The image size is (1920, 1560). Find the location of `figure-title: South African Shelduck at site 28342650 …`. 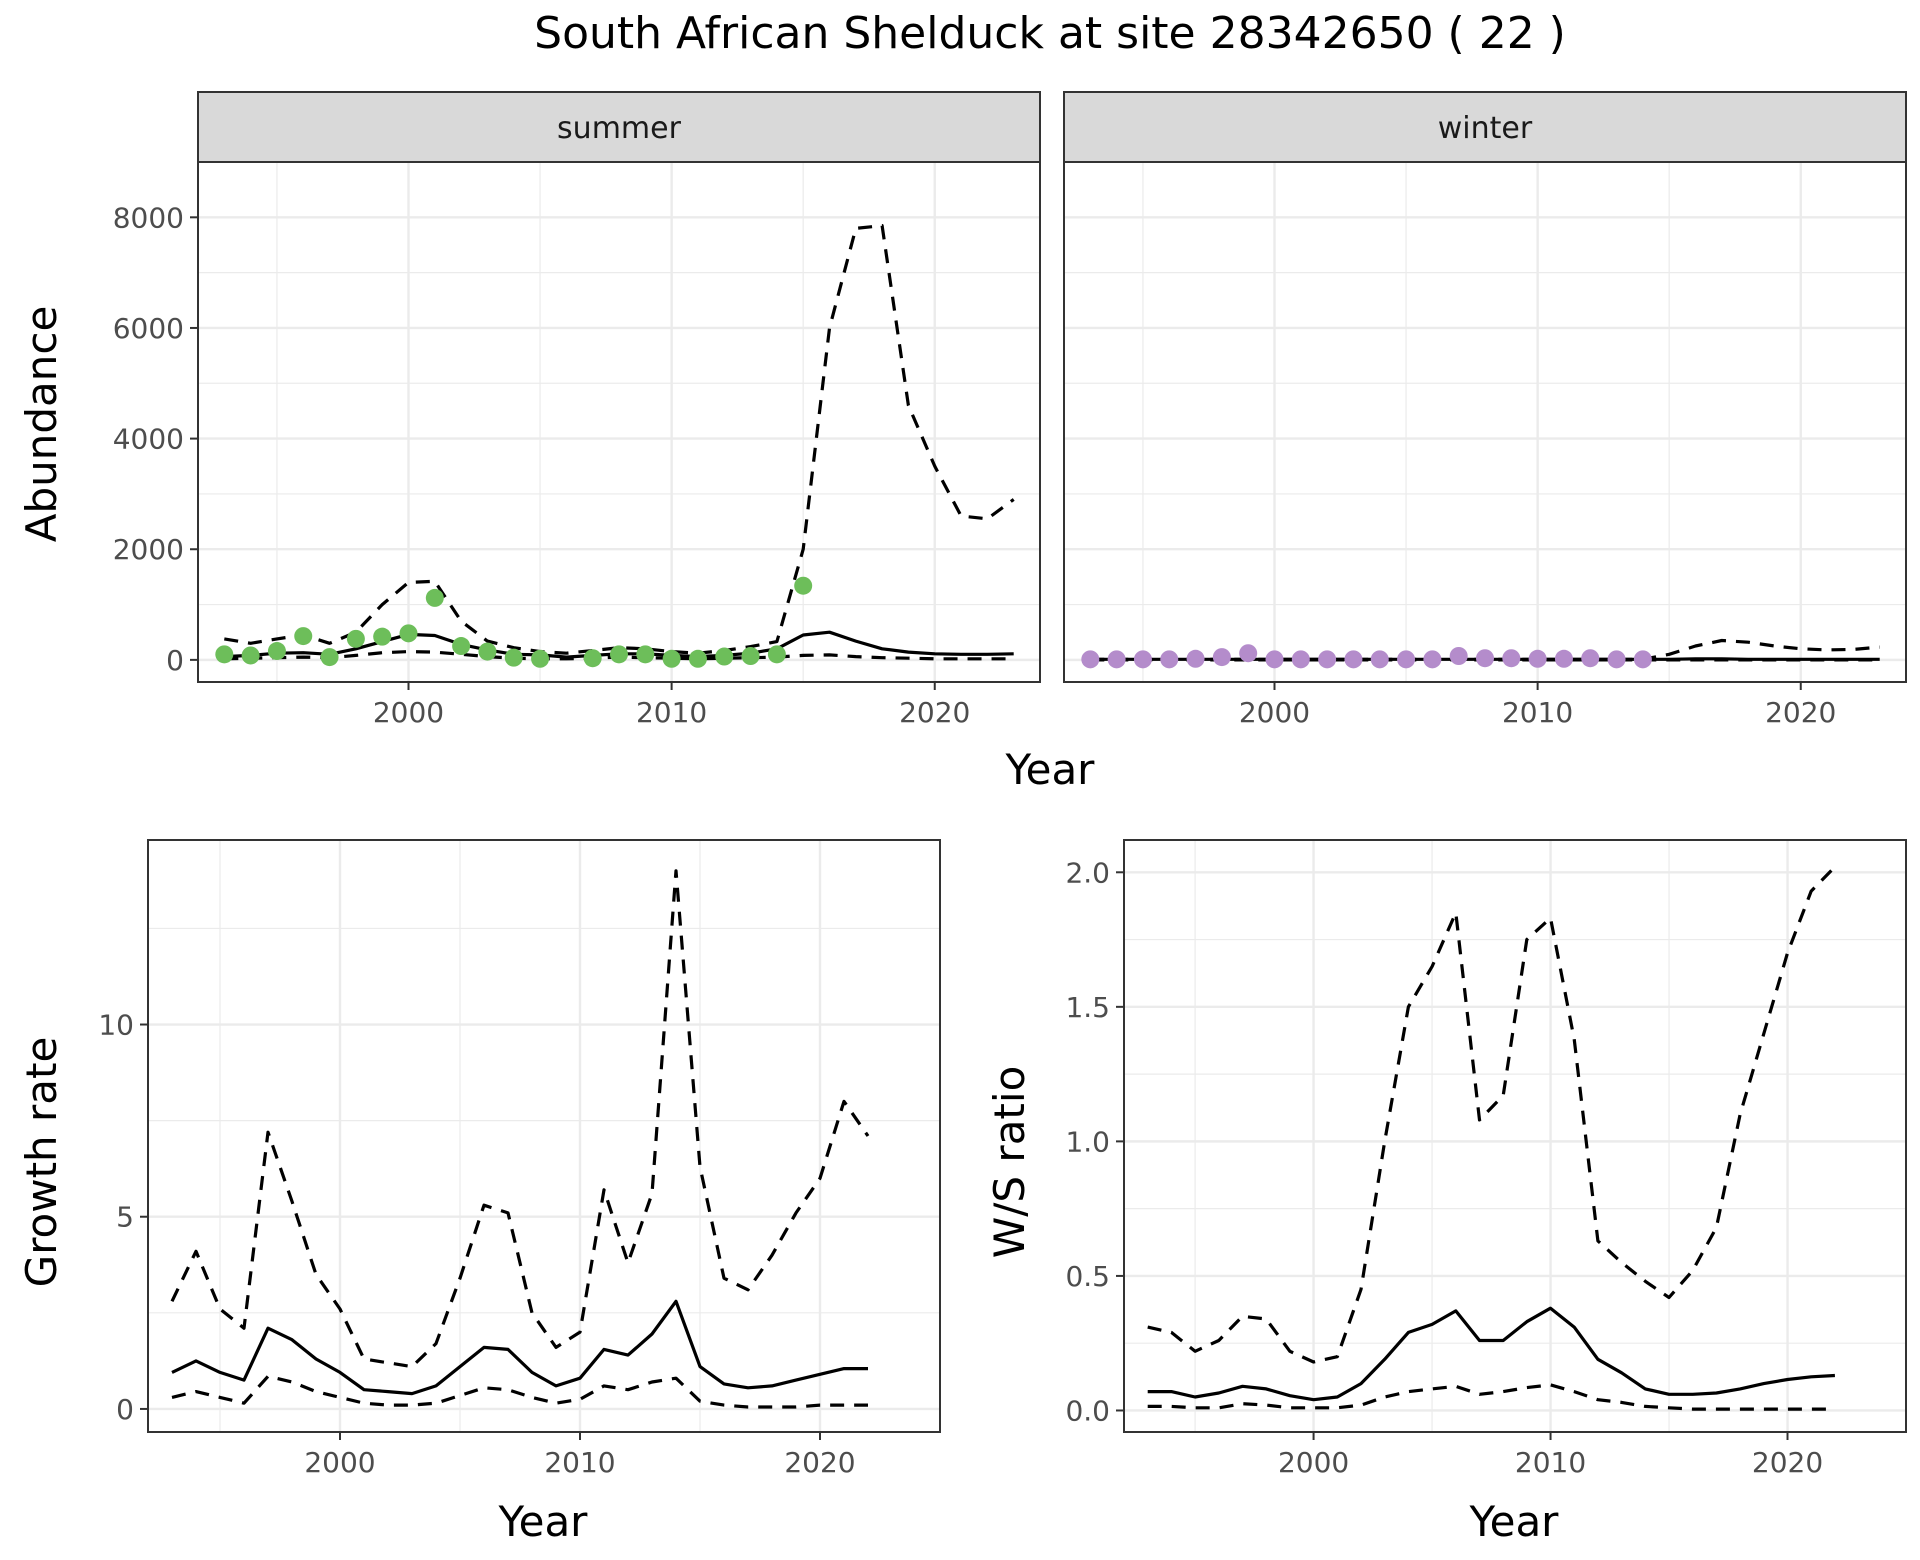

figure-title: South African Shelduck at site 28342650 … is located at coordinates (1050, 33).